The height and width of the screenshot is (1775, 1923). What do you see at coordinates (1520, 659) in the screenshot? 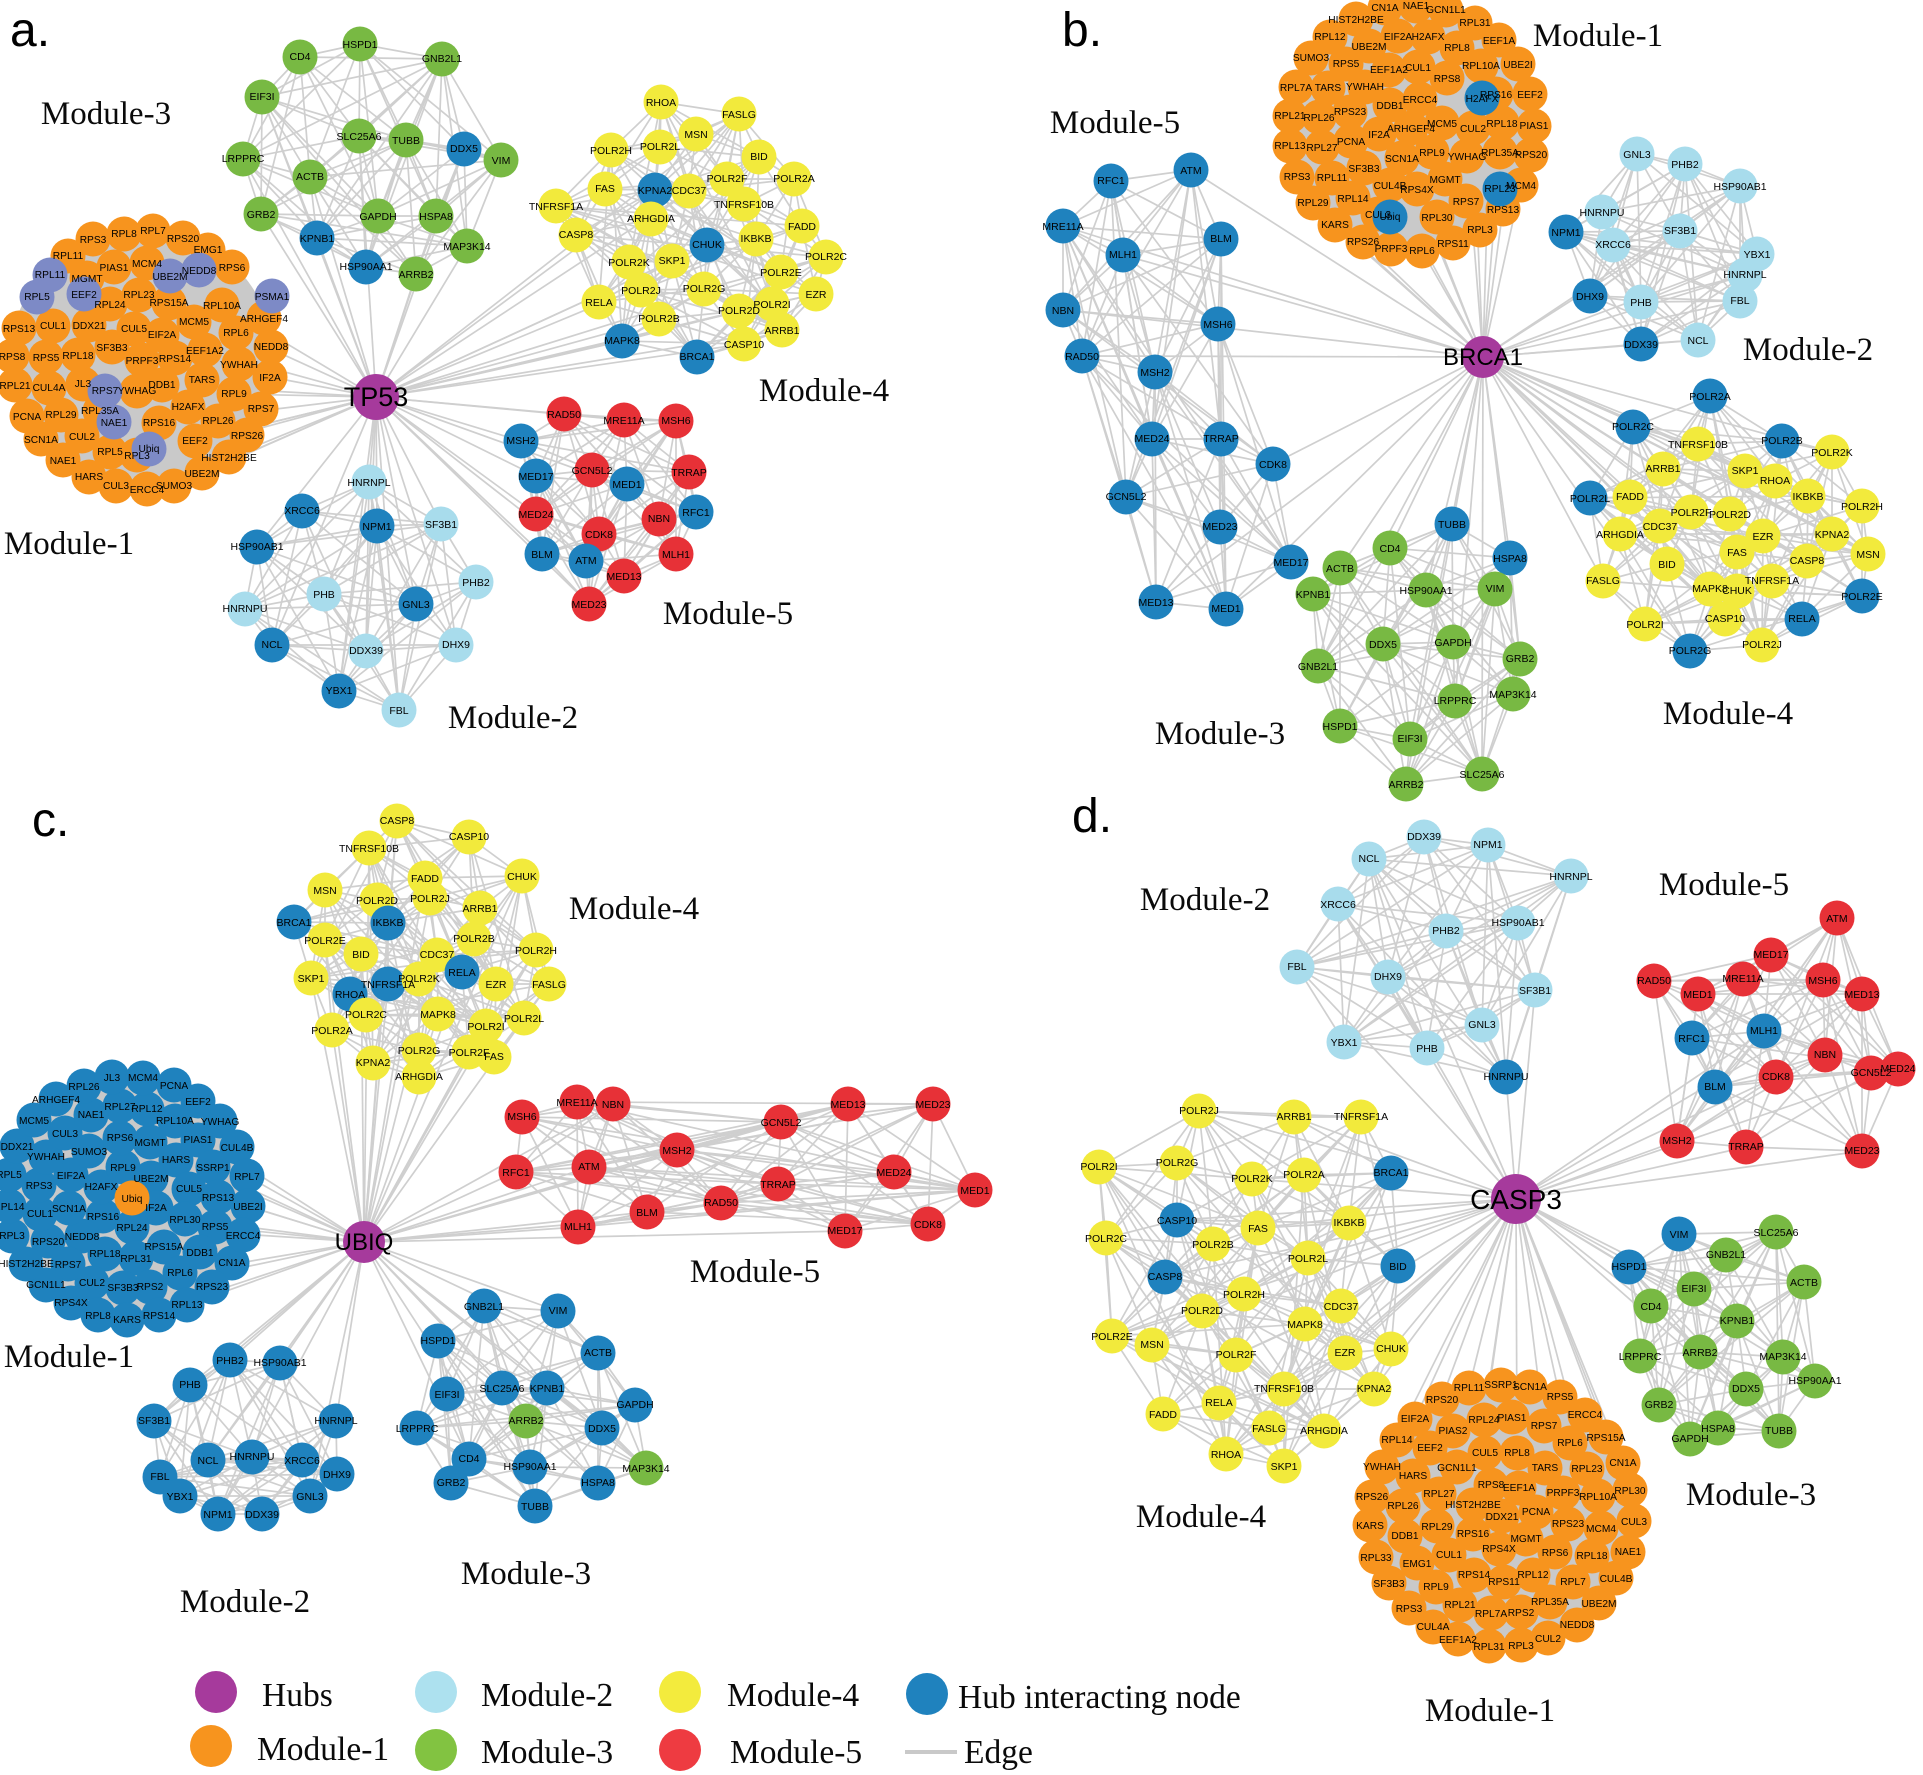
I see `svg-text: GRB2` at bounding box center [1520, 659].